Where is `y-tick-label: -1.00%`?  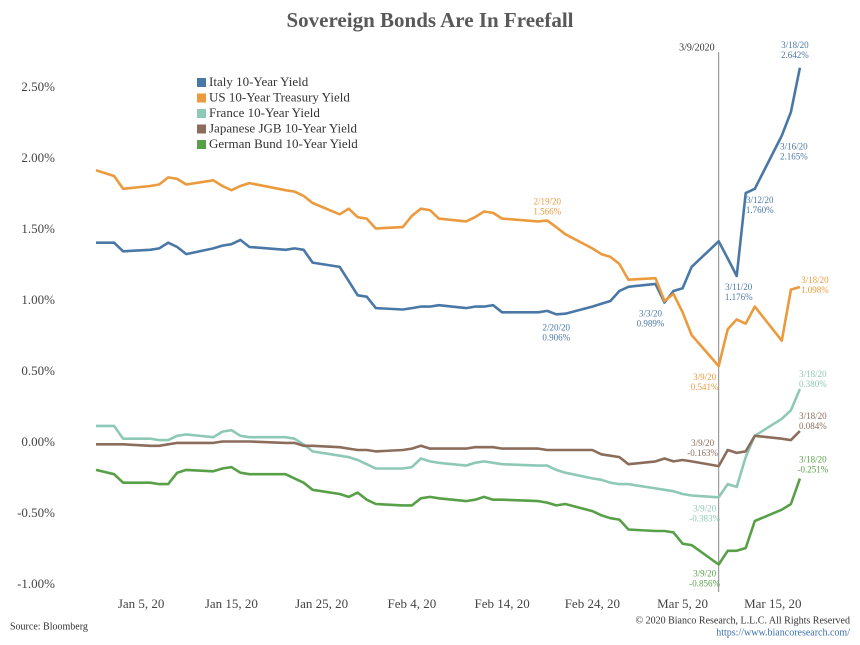
y-tick-label: -1.00% is located at coordinates (36, 583).